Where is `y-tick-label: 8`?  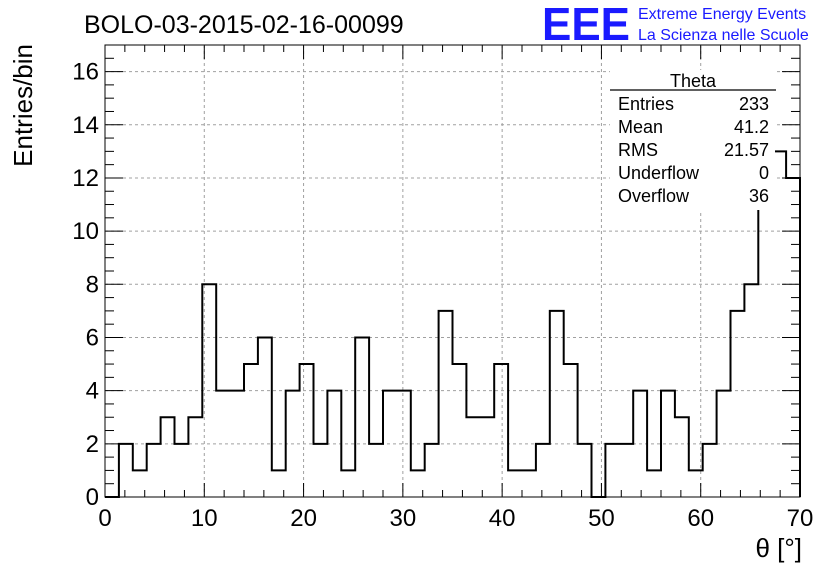 y-tick-label: 8 is located at coordinates (92, 284).